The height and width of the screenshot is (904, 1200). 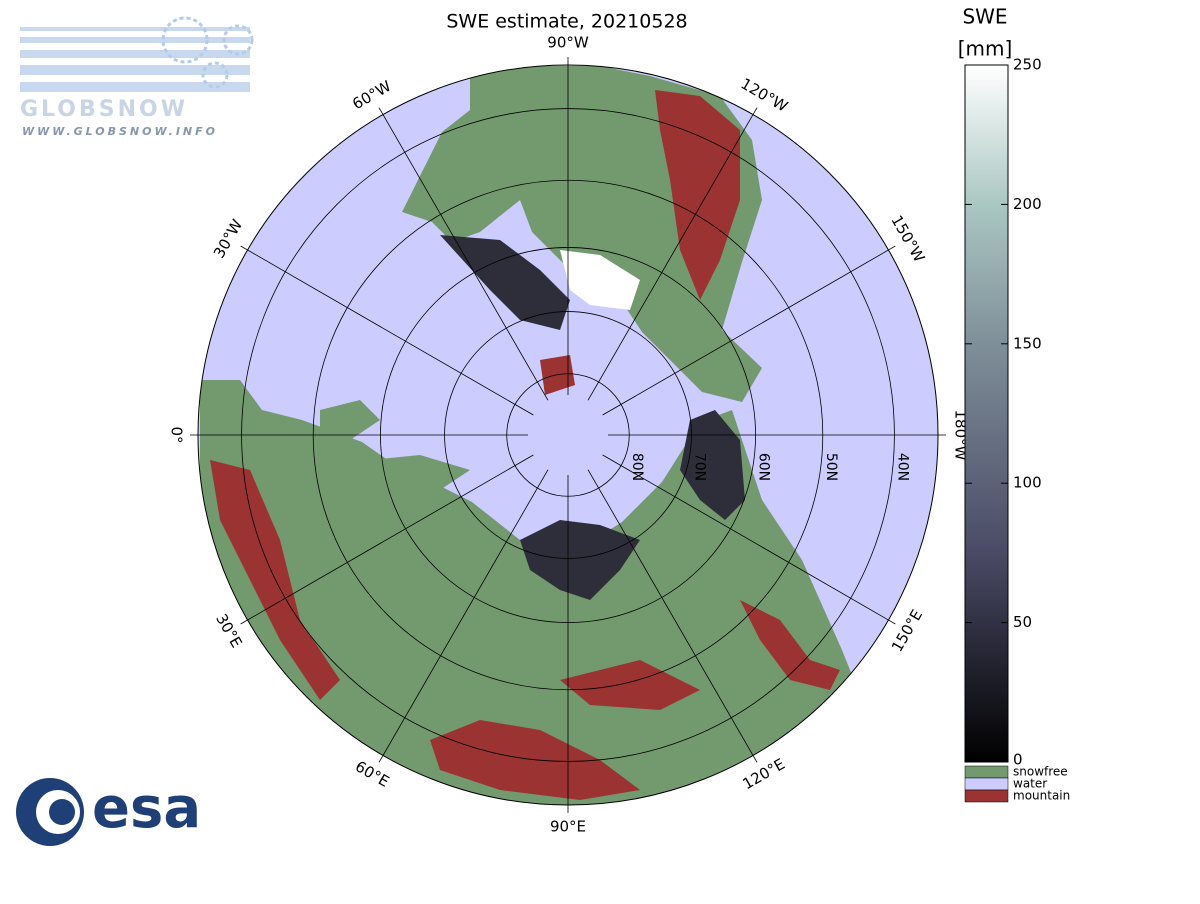 I want to click on class-label: water, so click(x=1030, y=784).